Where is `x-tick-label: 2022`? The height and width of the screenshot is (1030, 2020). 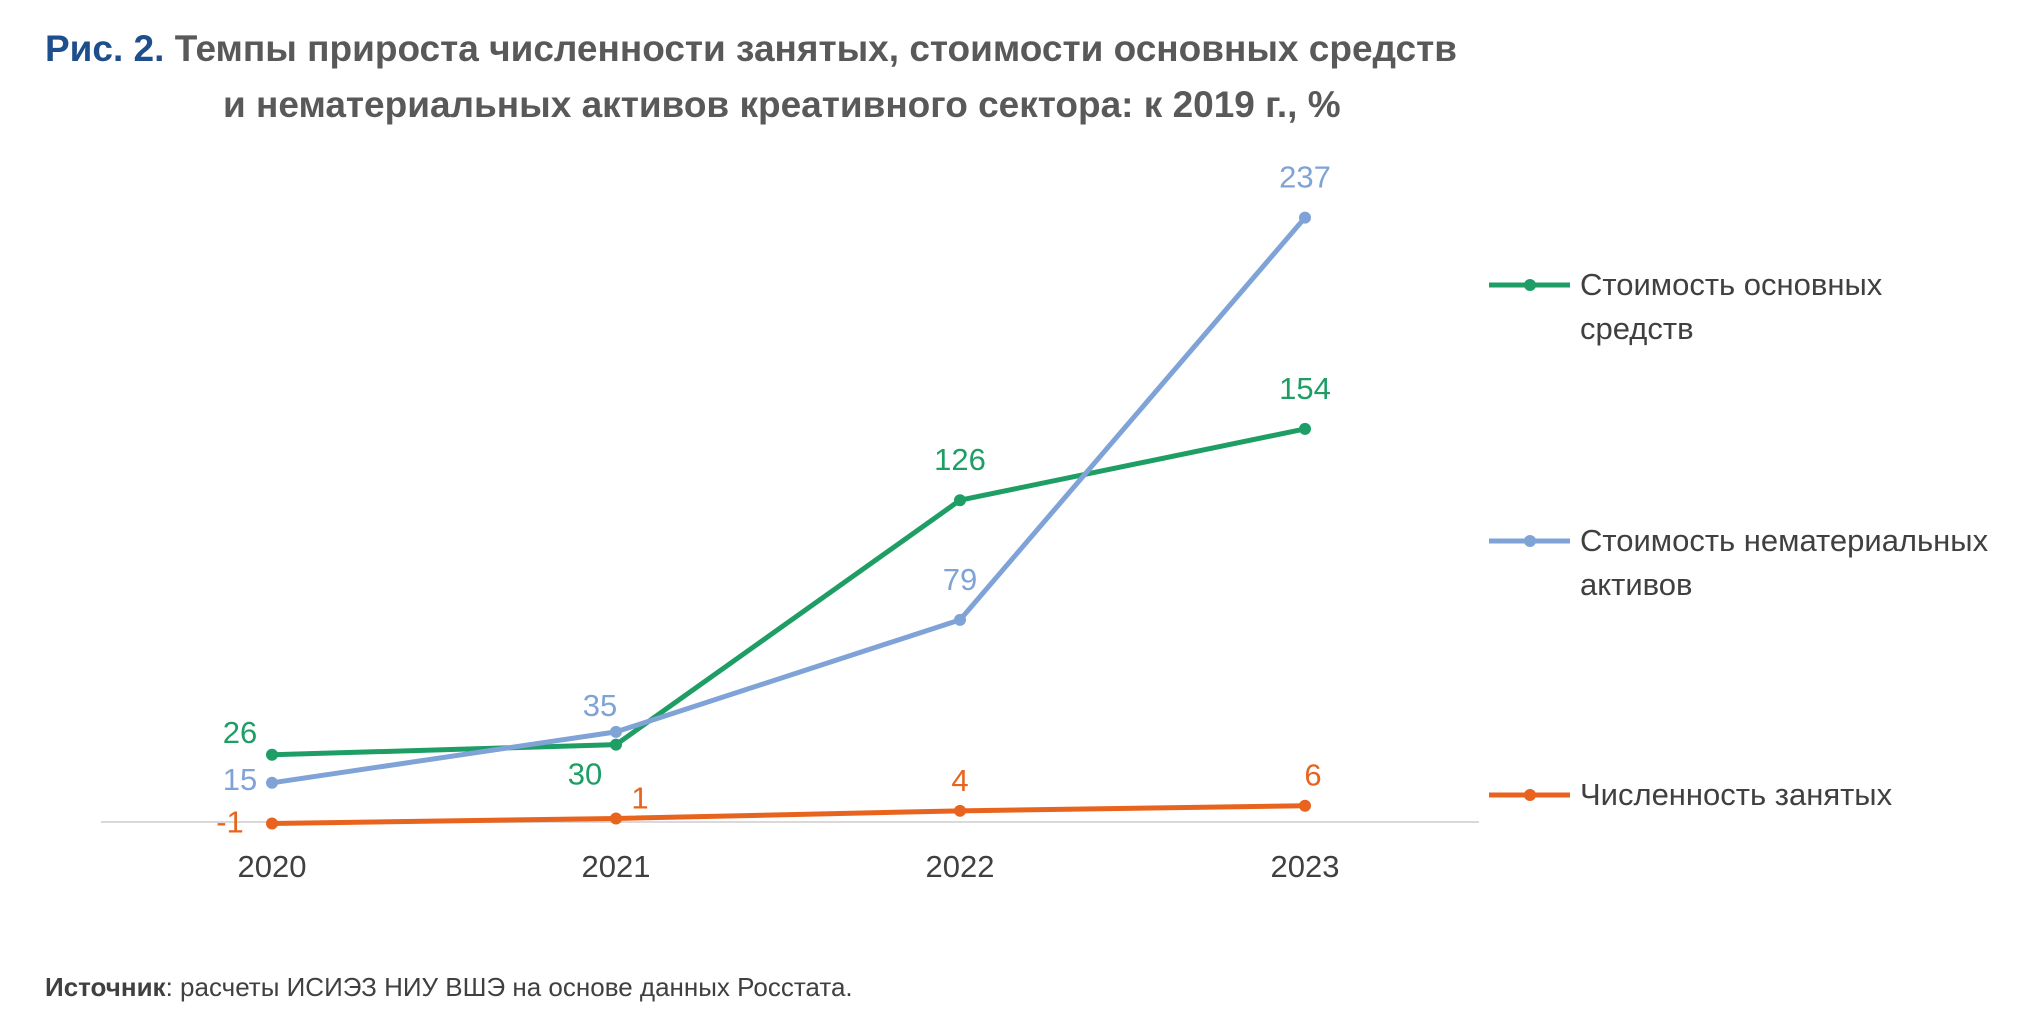 x-tick-label: 2022 is located at coordinates (960, 866).